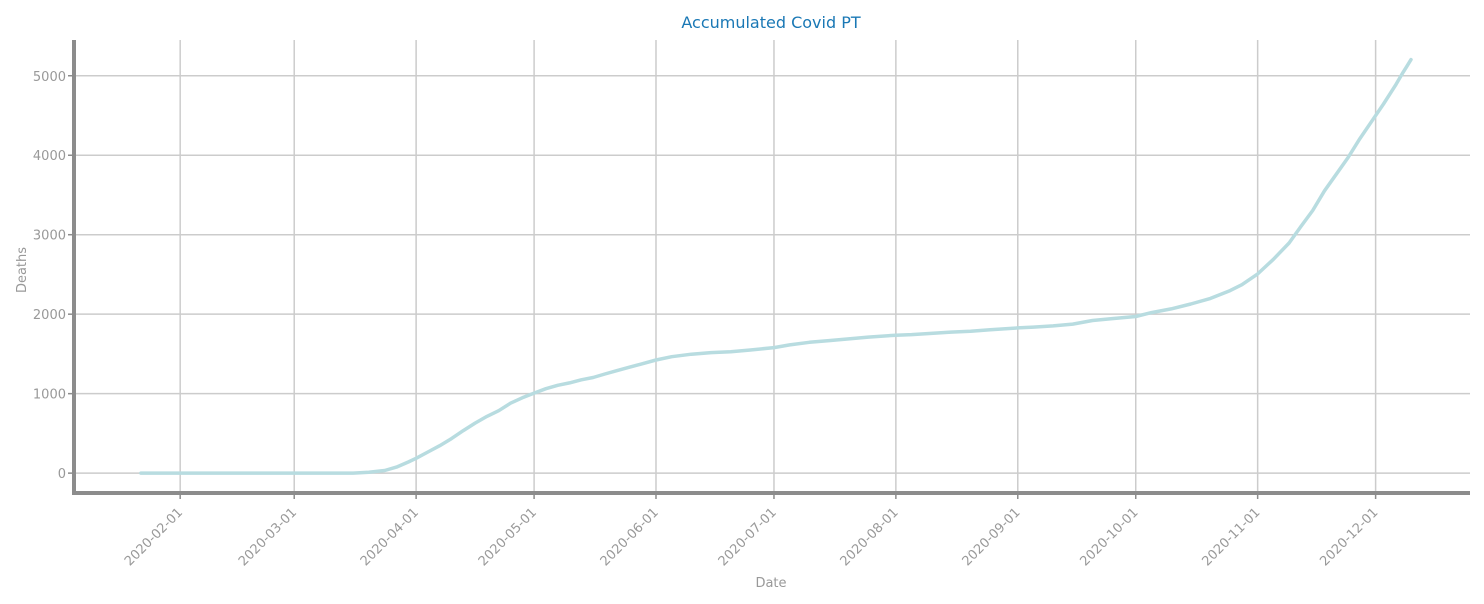  Describe the element at coordinates (870, 537) in the screenshot. I see `x-tick-label: 2020-08-01` at that location.